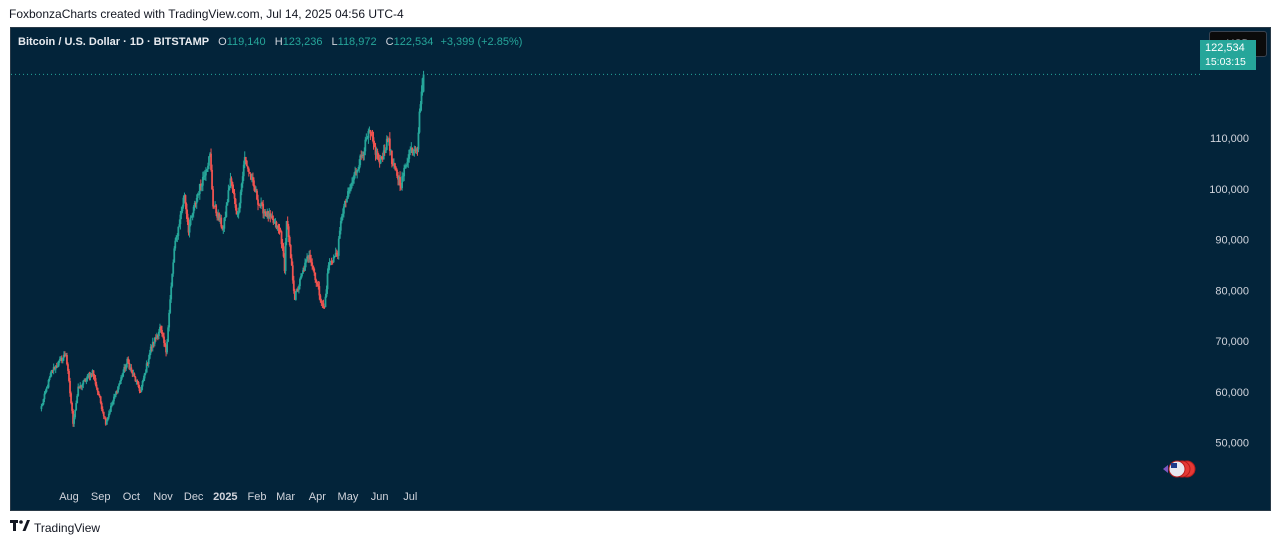 The width and height of the screenshot is (1281, 546). What do you see at coordinates (1232, 342) in the screenshot?
I see `y-tick-label: 70,000` at bounding box center [1232, 342].